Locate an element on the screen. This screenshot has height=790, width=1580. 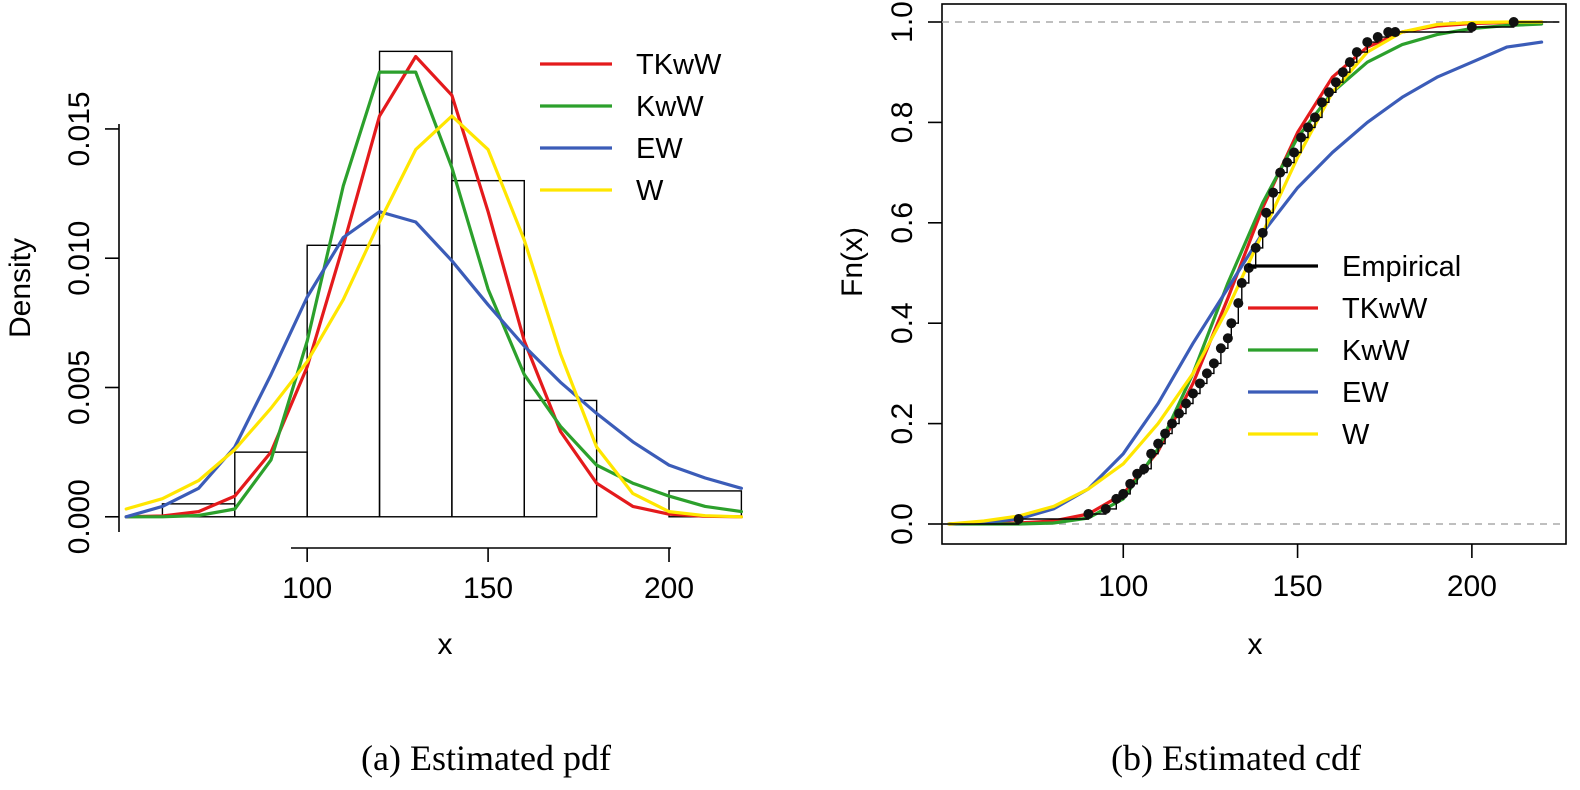
caption-a: (a) Estimated pdf is located at coordinates (486, 758).